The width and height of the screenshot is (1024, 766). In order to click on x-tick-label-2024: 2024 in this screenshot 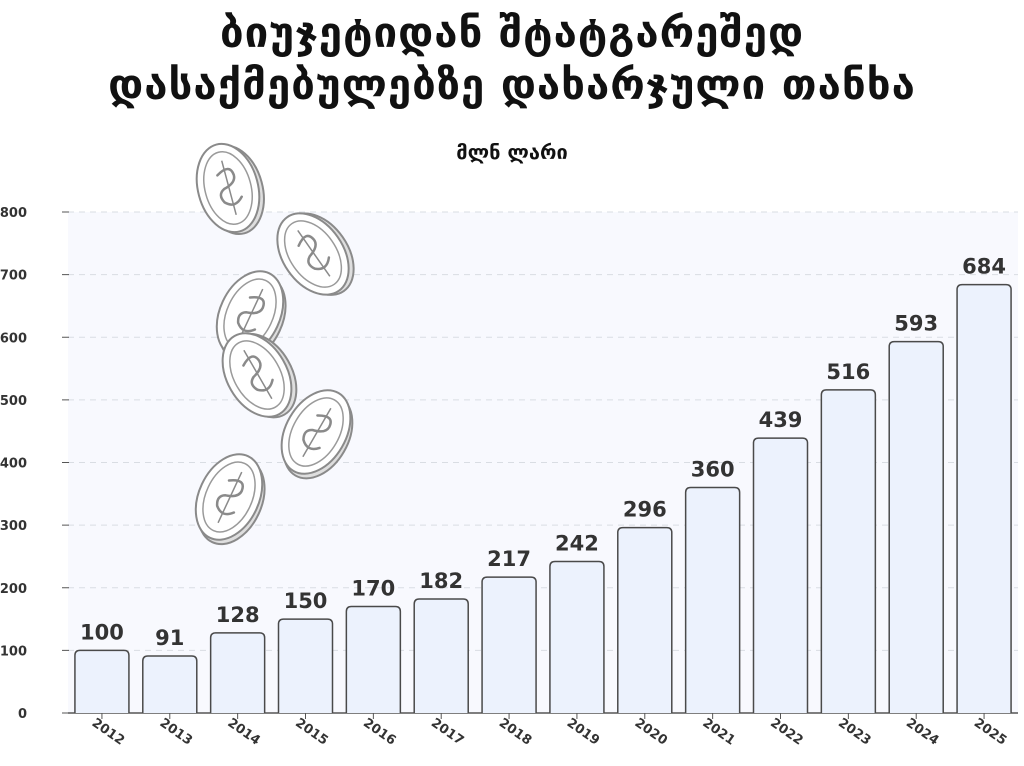, I will do `click(922, 732)`.